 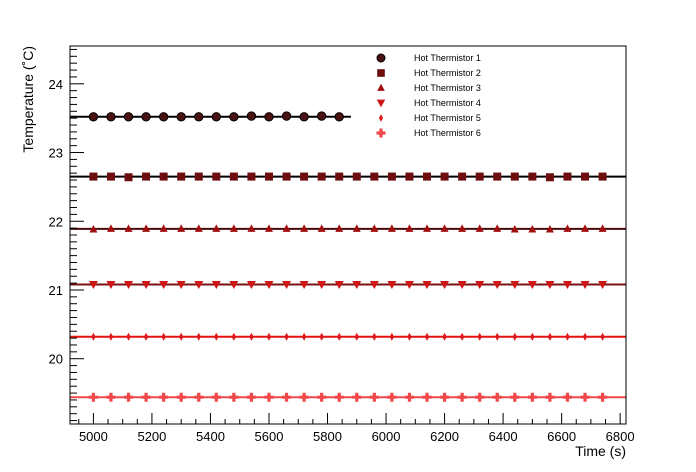 I want to click on legend-item: Hot Thermistor 2, so click(x=429, y=73).